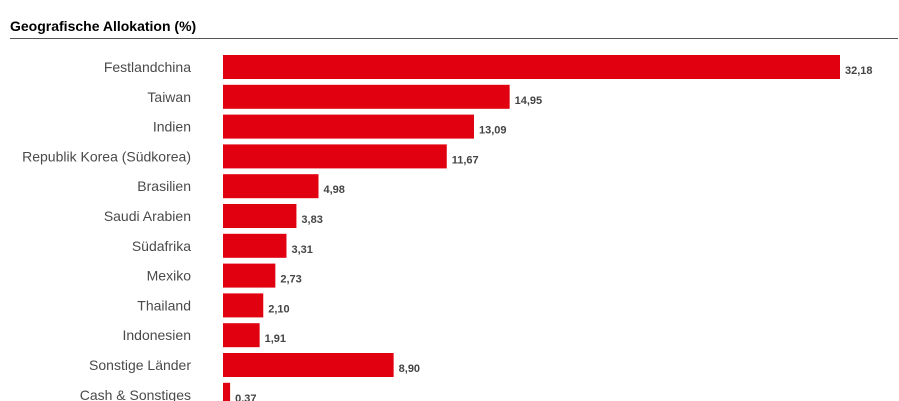  I want to click on category-label: Cash & Sonstiges, so click(135, 394).